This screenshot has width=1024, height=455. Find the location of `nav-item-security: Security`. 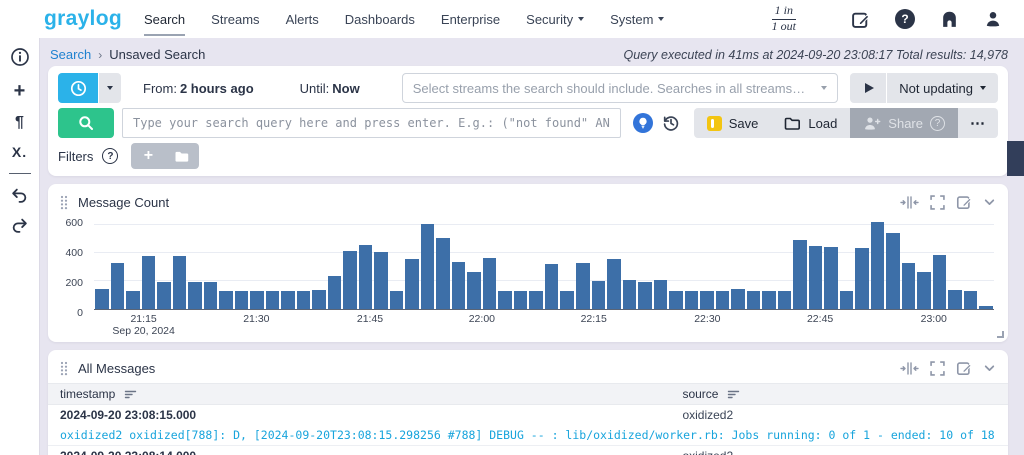

nav-item-security: Security is located at coordinates (555, 19).